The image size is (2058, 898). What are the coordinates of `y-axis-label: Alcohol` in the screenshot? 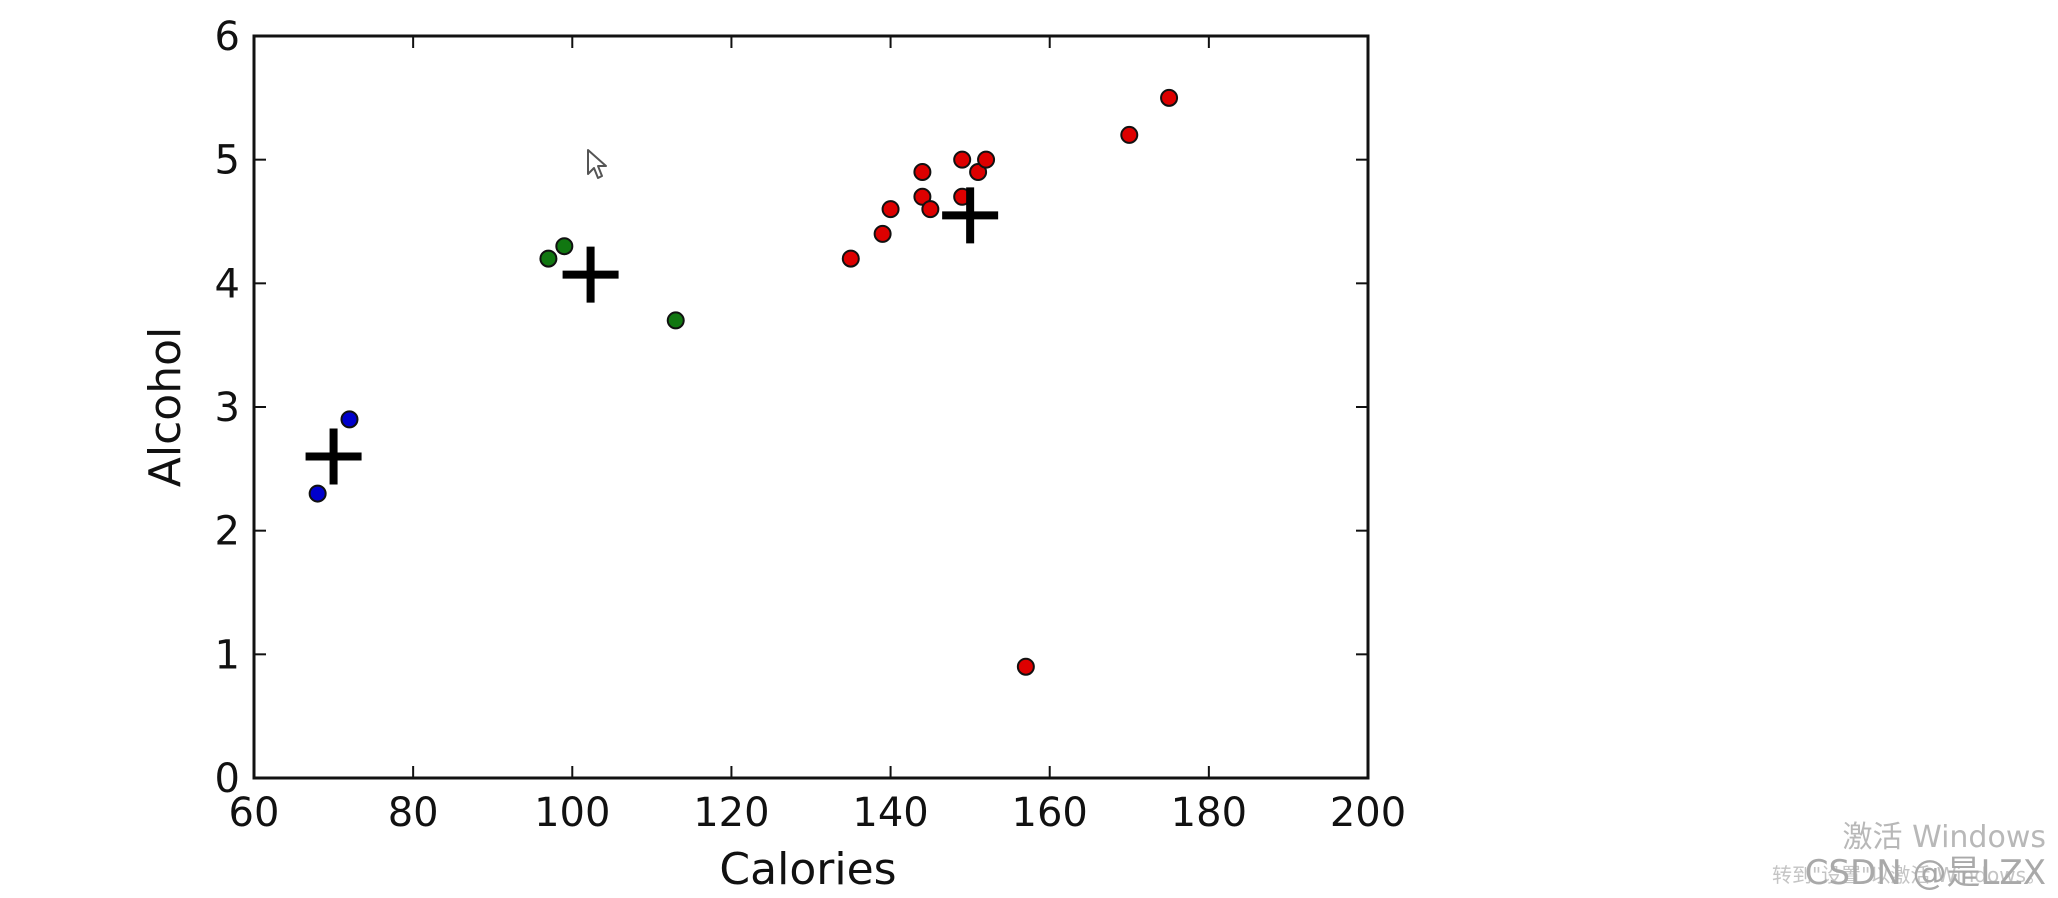 It's located at (165, 407).